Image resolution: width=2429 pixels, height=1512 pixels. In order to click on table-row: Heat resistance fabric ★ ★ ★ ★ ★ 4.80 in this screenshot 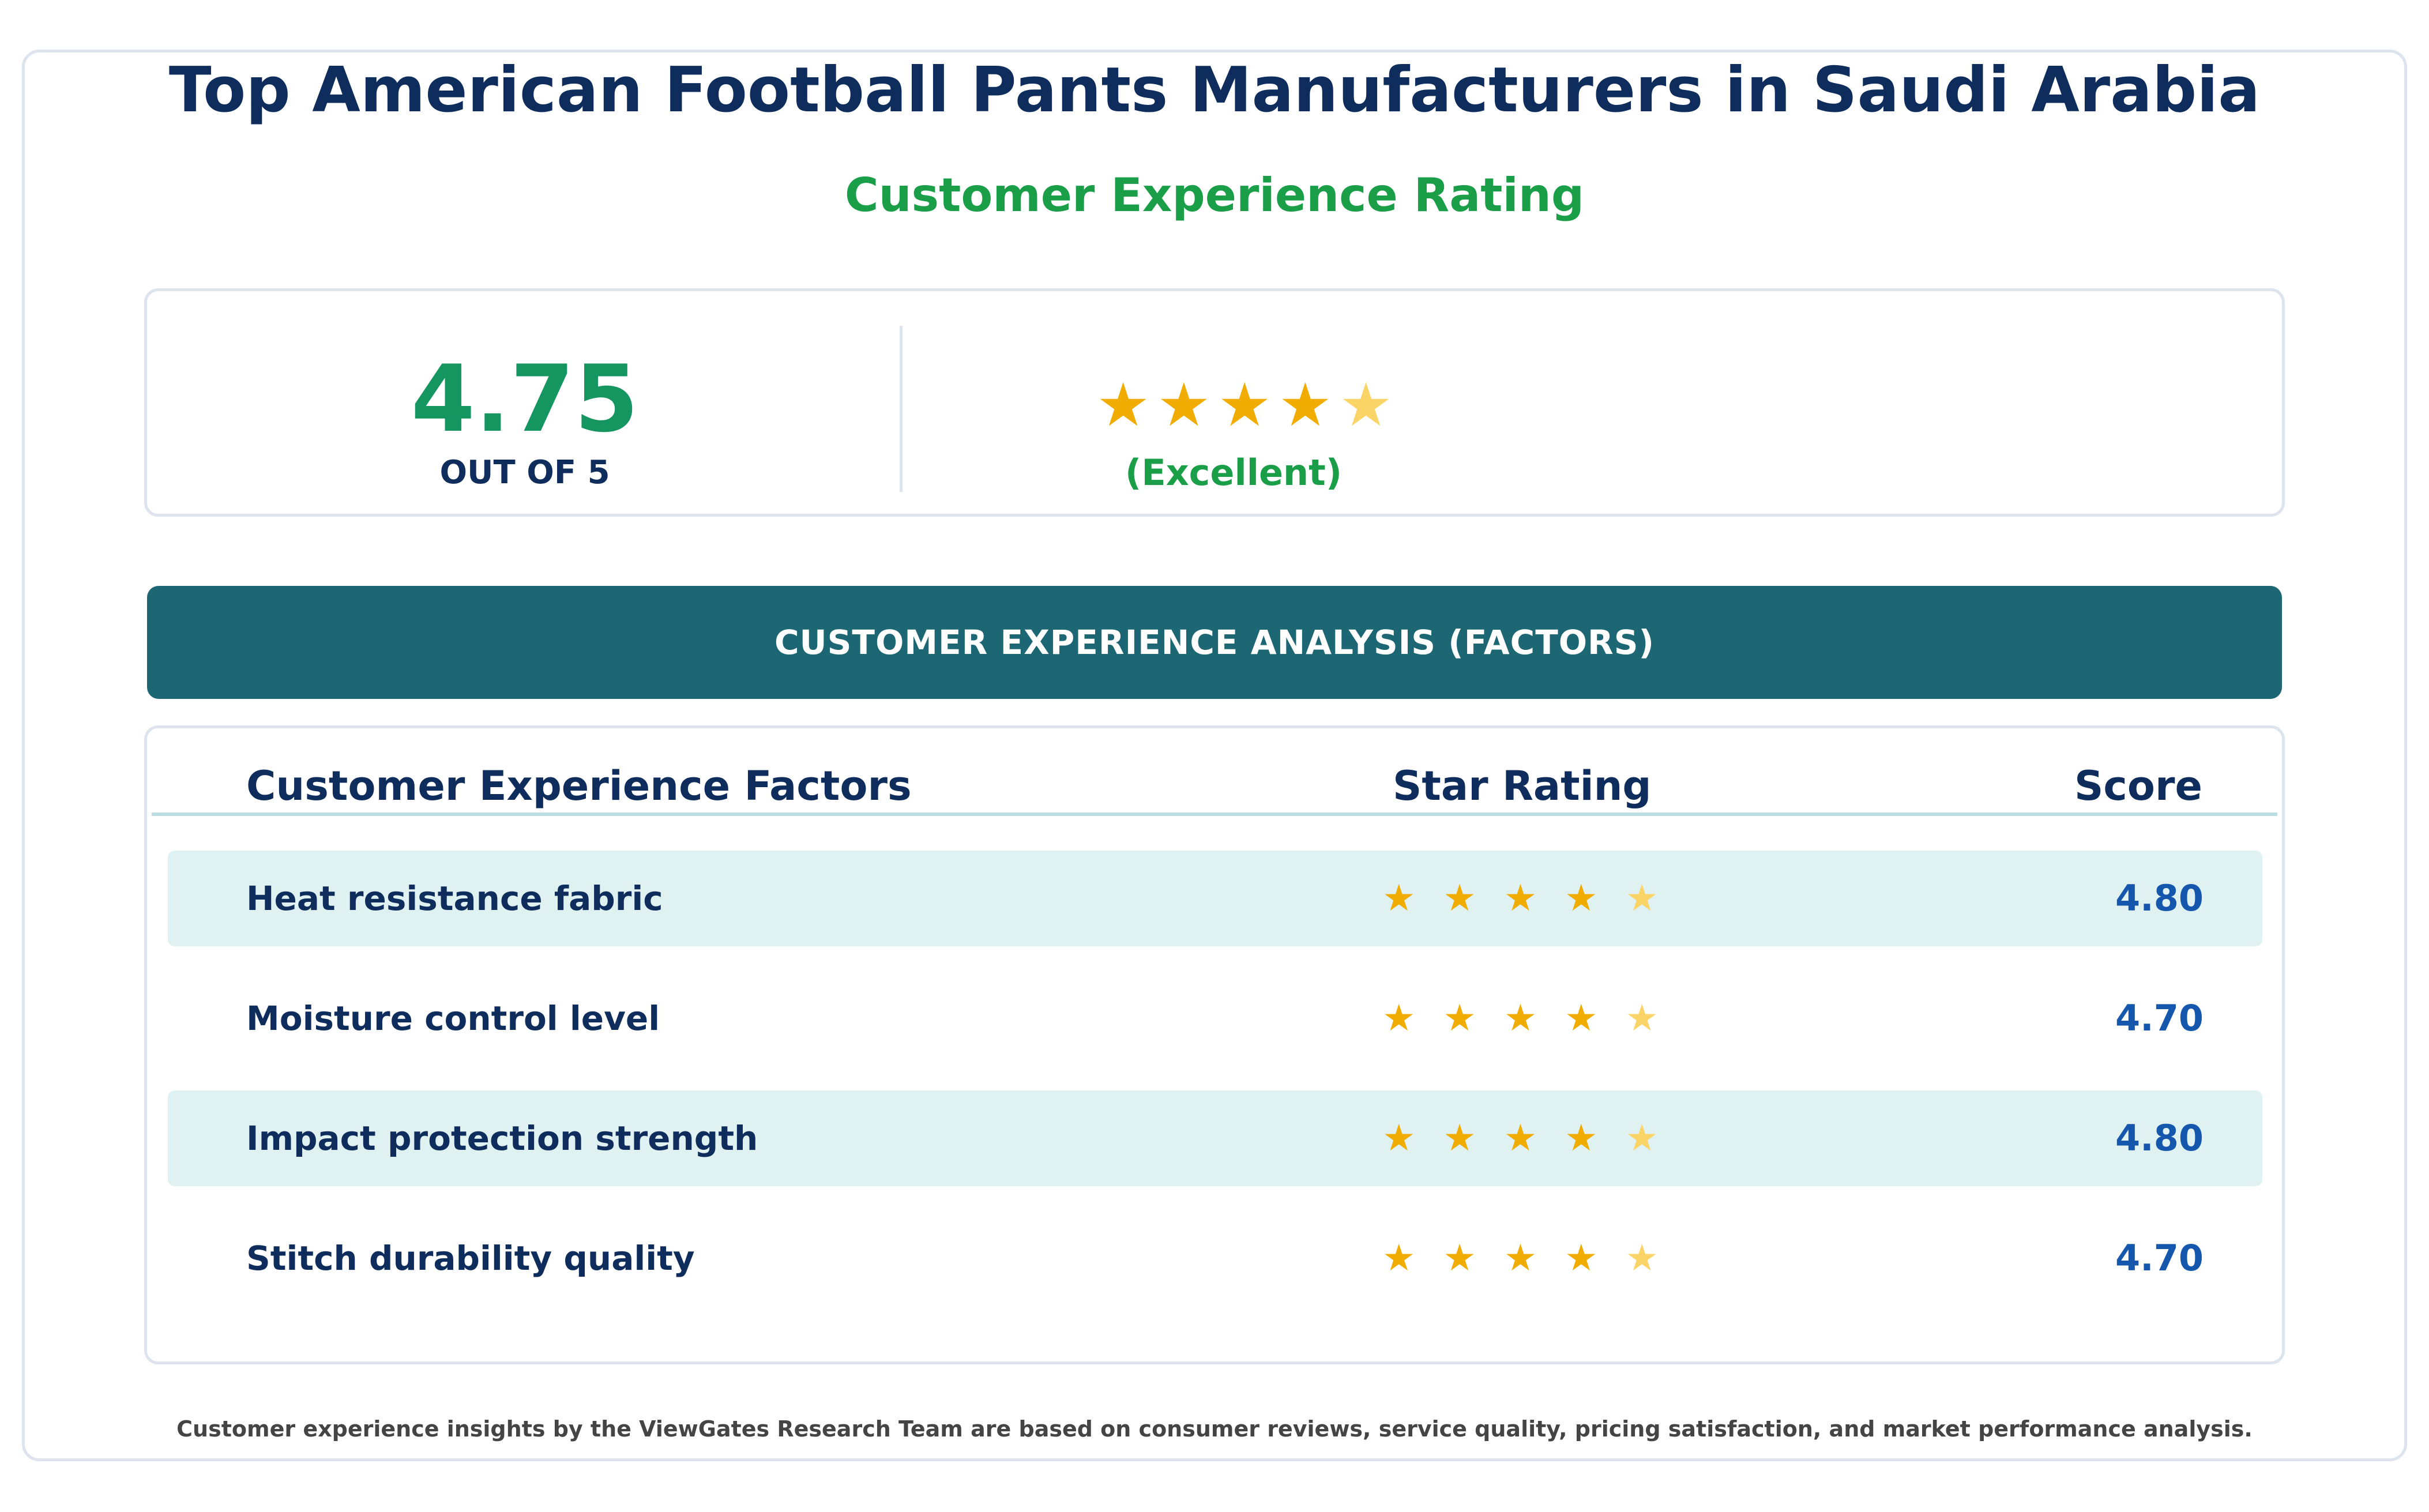, I will do `click(1215, 898)`.